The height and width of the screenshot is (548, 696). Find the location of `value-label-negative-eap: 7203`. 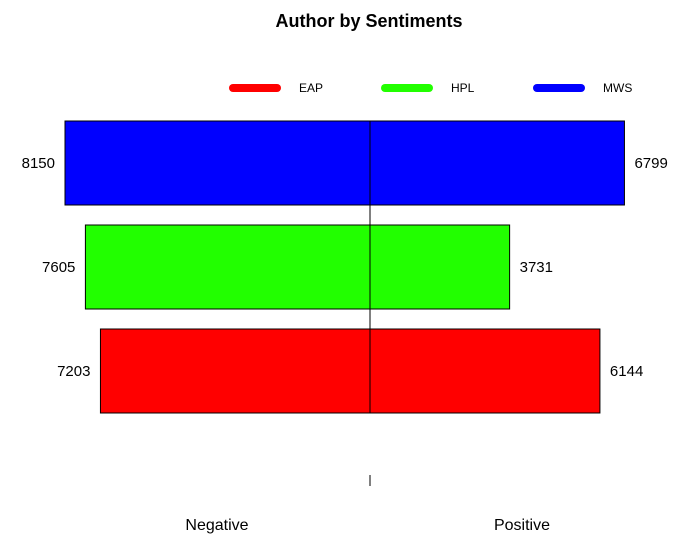

value-label-negative-eap: 7203 is located at coordinates (73, 371).